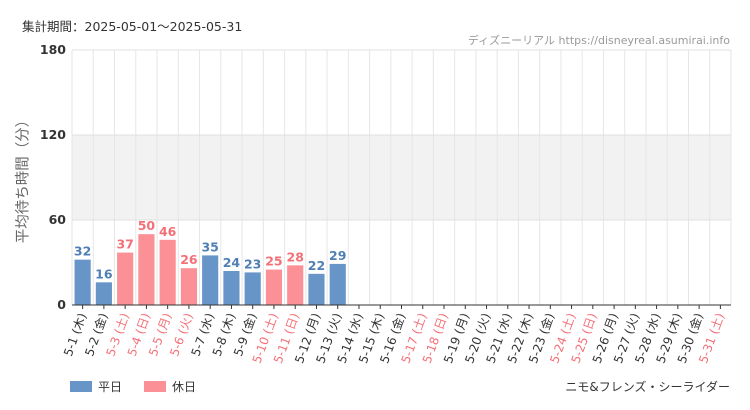 The width and height of the screenshot is (750, 410). Describe the element at coordinates (53, 134) in the screenshot. I see `y-tick-label: 120` at that location.